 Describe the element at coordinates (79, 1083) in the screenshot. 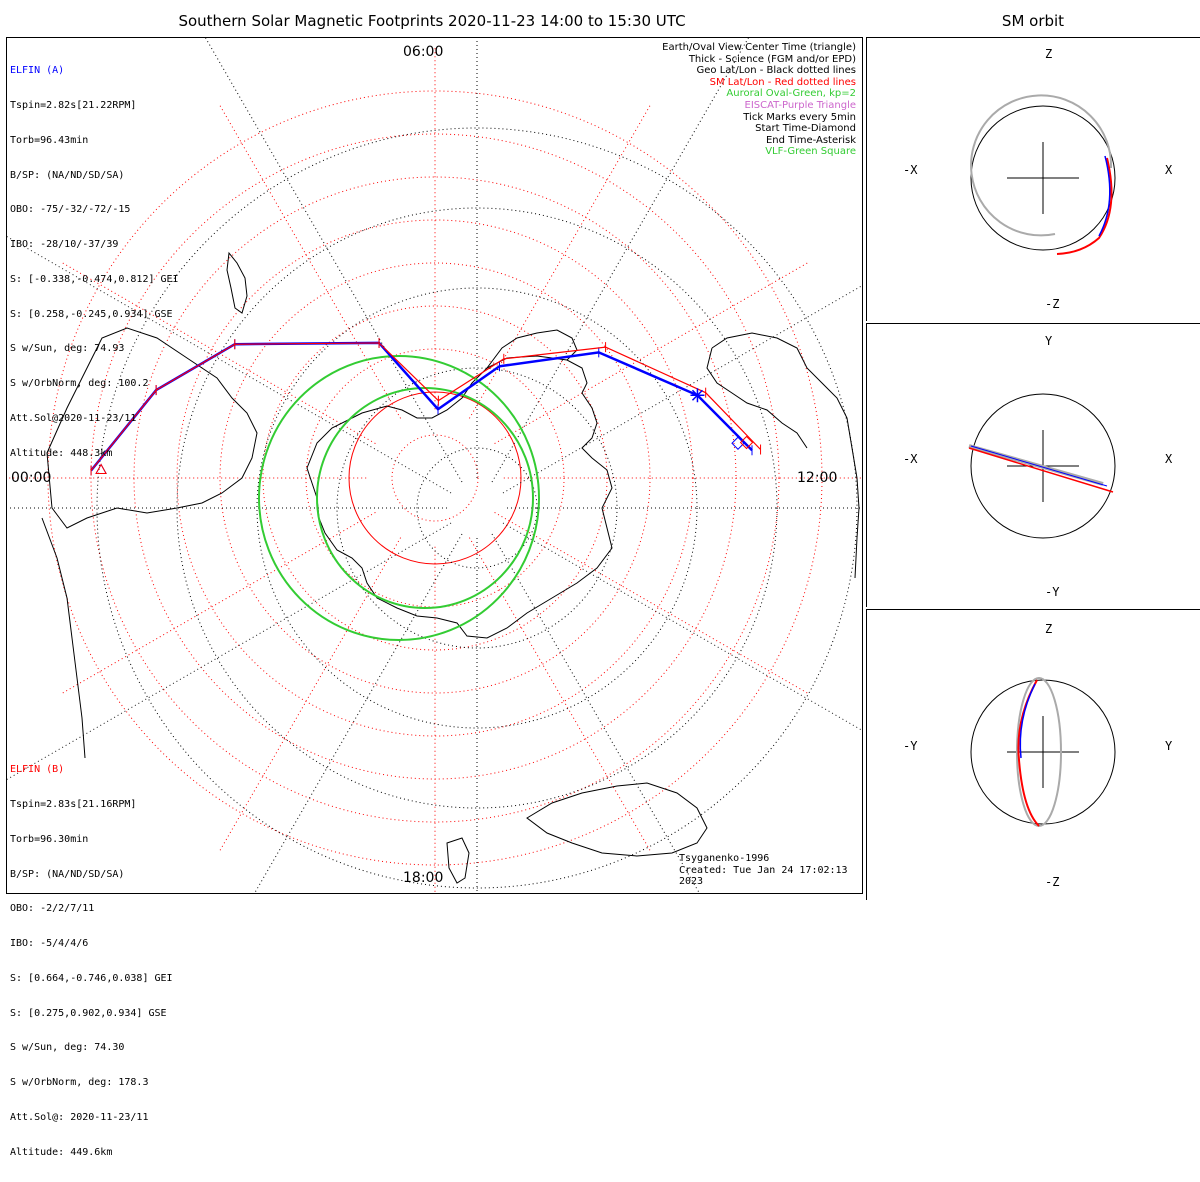

I see `elfin-b-line: S w/OrbNorm, deg: 178.3` at that location.